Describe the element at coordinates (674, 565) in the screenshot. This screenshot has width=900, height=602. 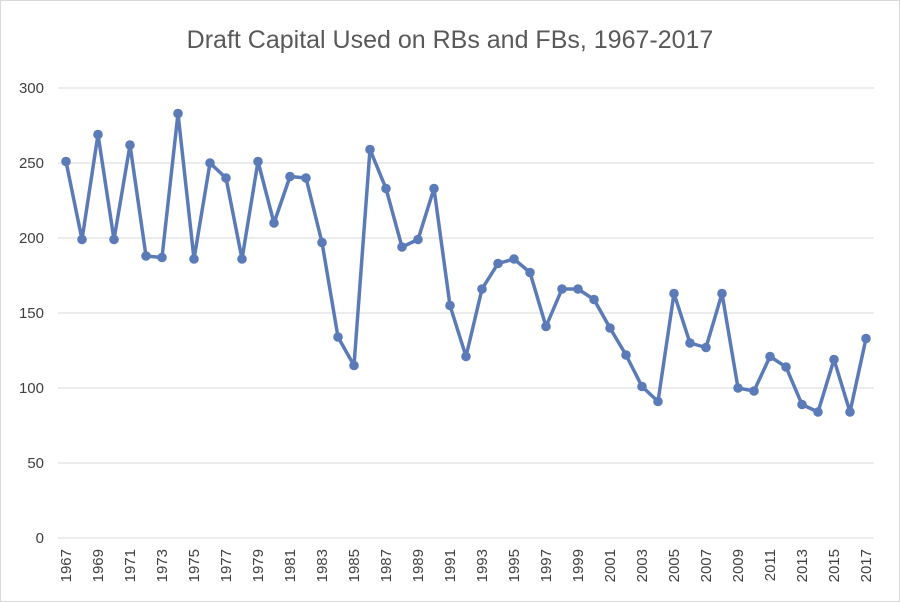
I see `x-tick-label: 2005` at that location.